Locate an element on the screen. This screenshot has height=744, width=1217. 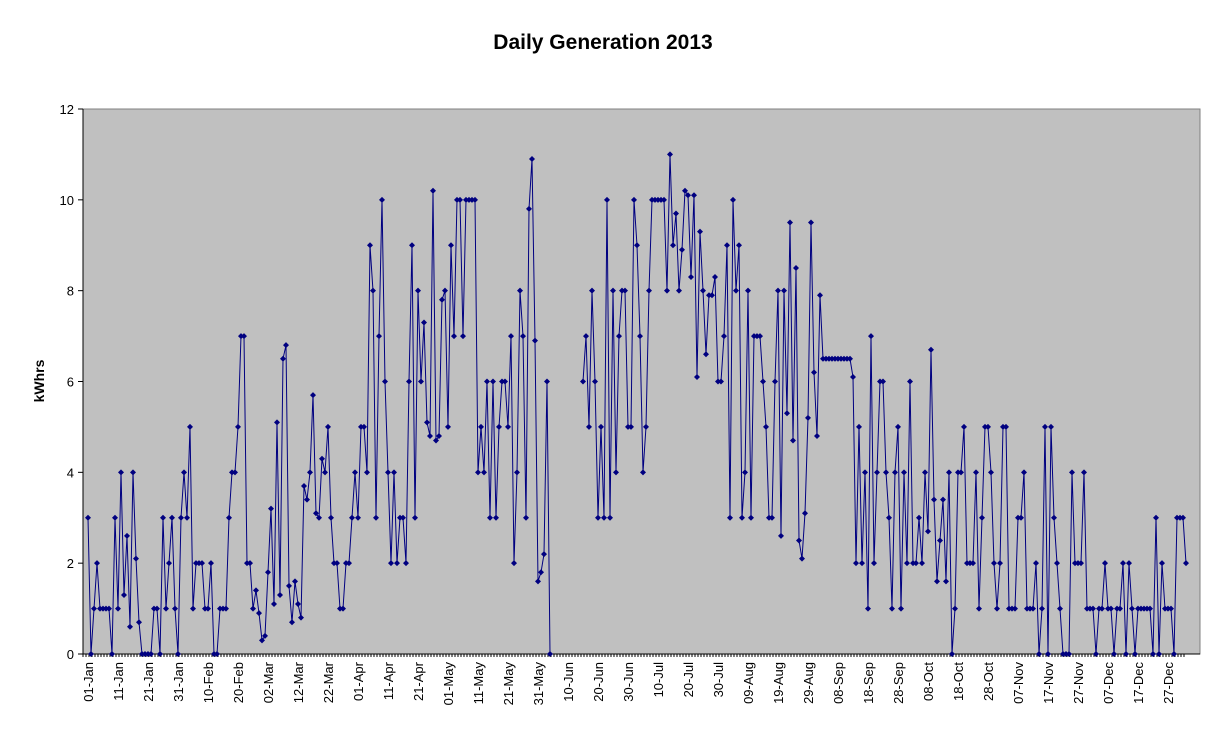
x-tick-label: 17-Dec is located at coordinates (1138, 683).